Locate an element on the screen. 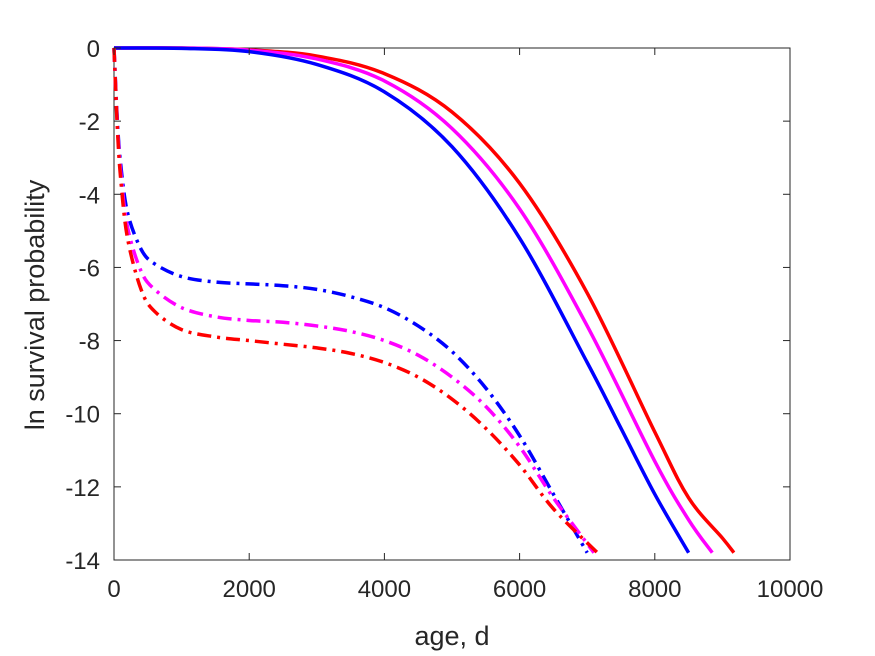  x-tick-label: 0 is located at coordinates (113, 589).